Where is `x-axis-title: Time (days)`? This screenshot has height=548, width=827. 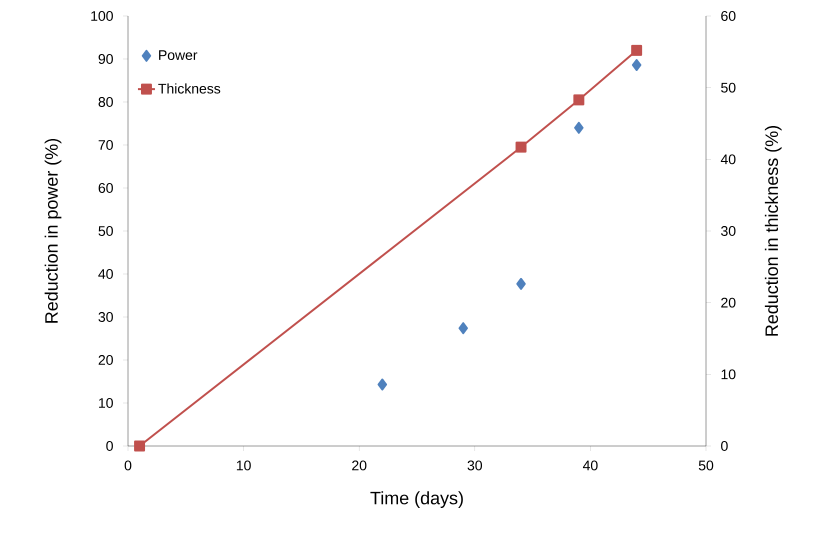
x-axis-title: Time (days) is located at coordinates (416, 499).